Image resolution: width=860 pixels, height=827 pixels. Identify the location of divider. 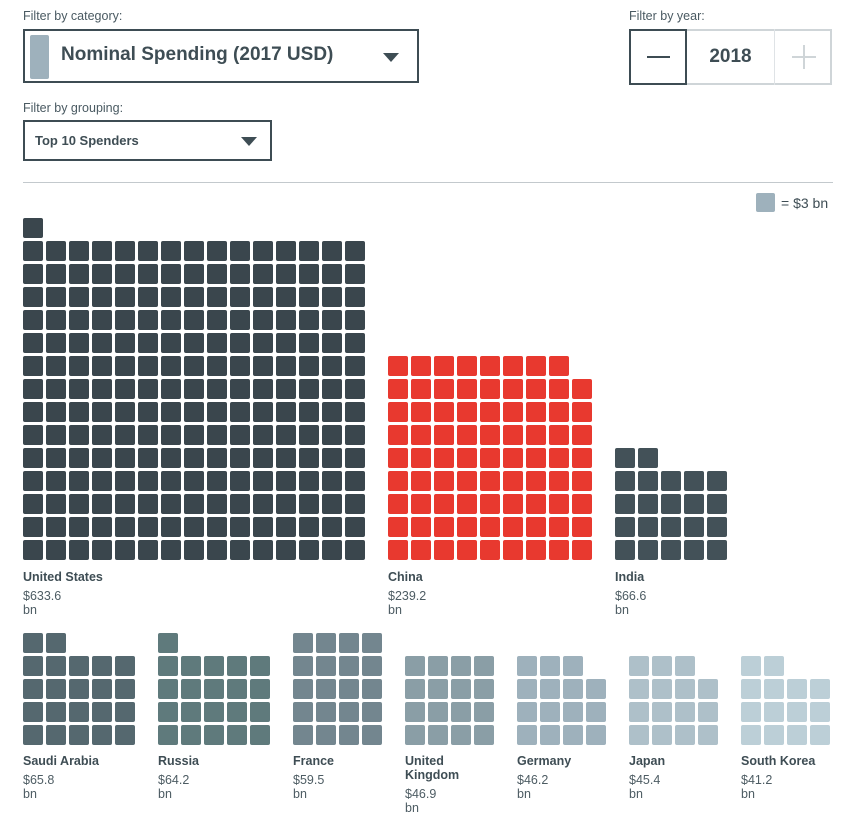
(428, 182).